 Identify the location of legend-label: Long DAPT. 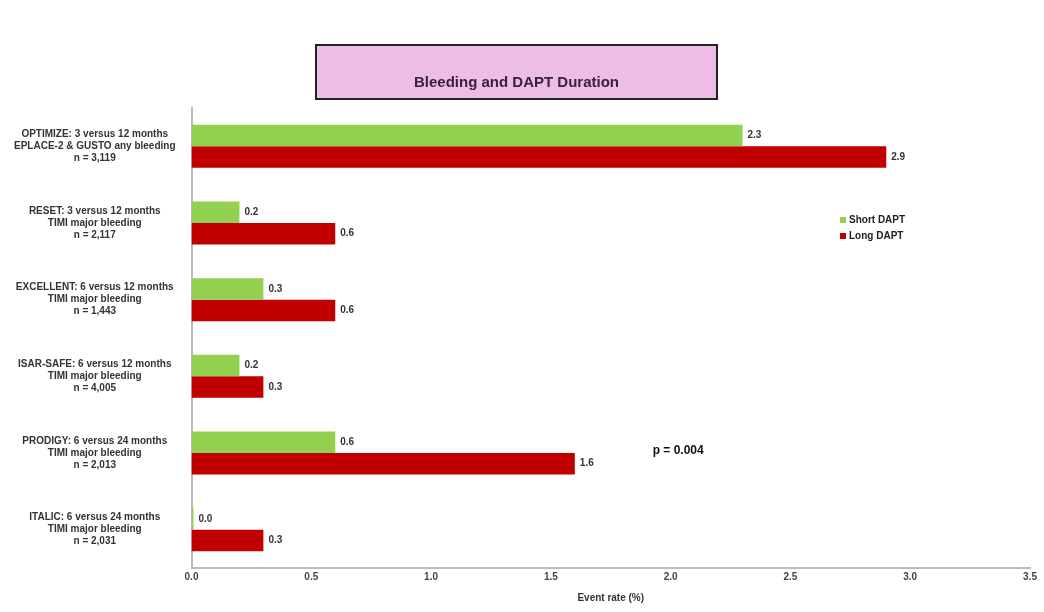
(876, 235).